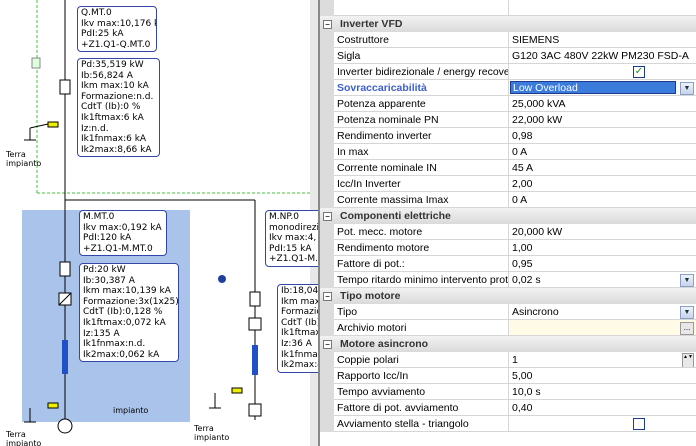 This screenshot has height=446, width=696. Describe the element at coordinates (118, 248) in the screenshot. I see `info-line: +Z1.Q1-M.MT.0` at that location.